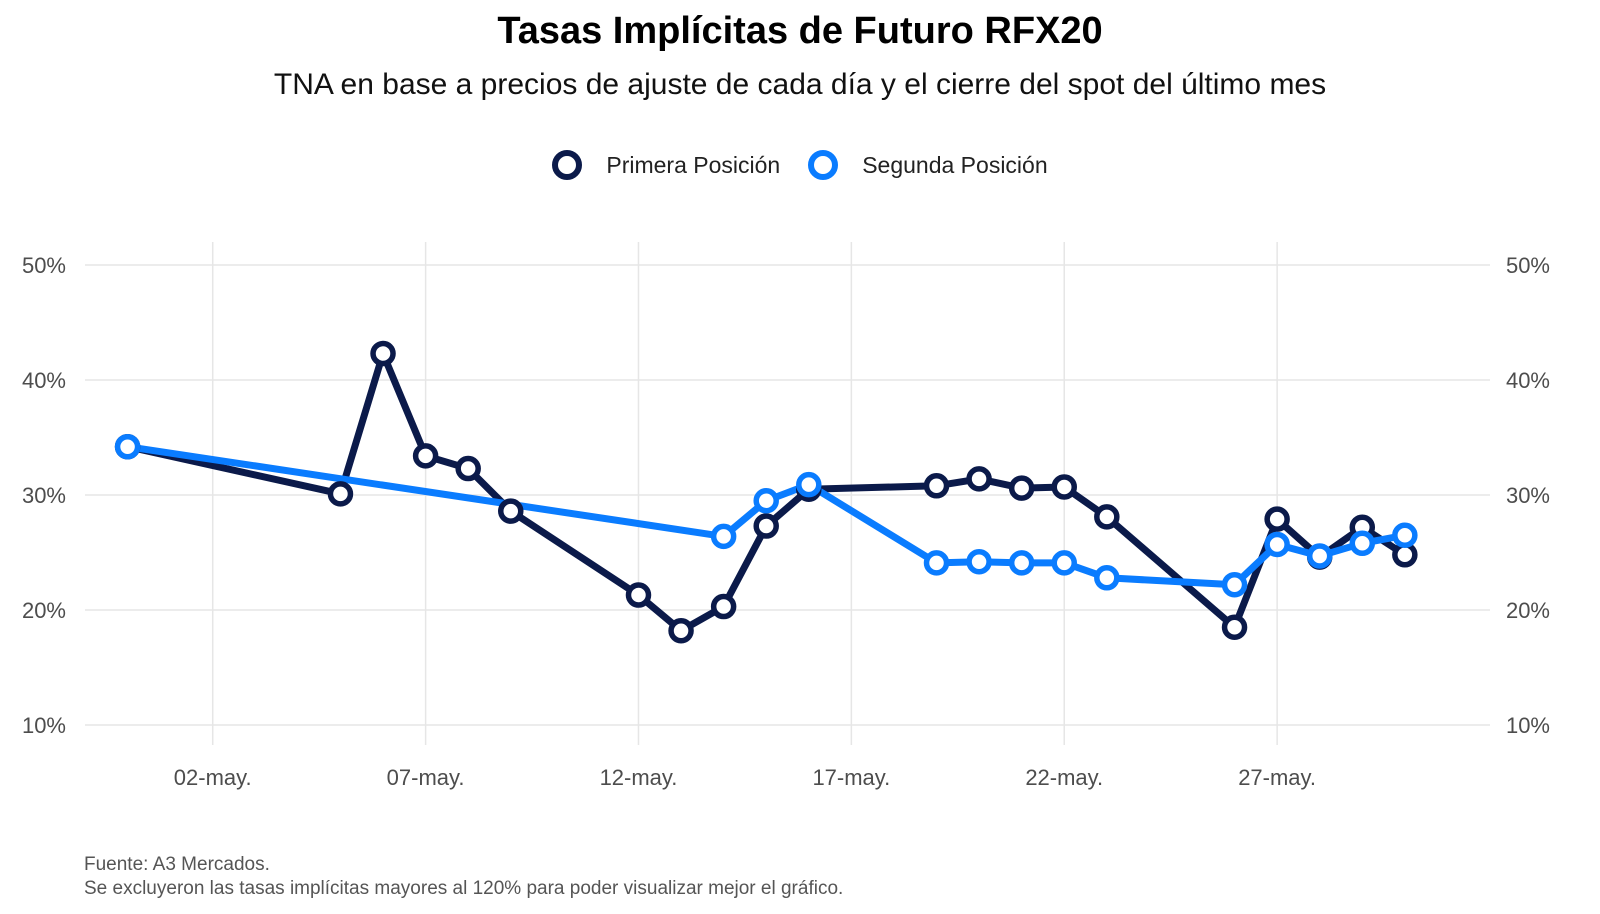  Describe the element at coordinates (823, 165) in the screenshot. I see `legend-marker-segunda` at that location.